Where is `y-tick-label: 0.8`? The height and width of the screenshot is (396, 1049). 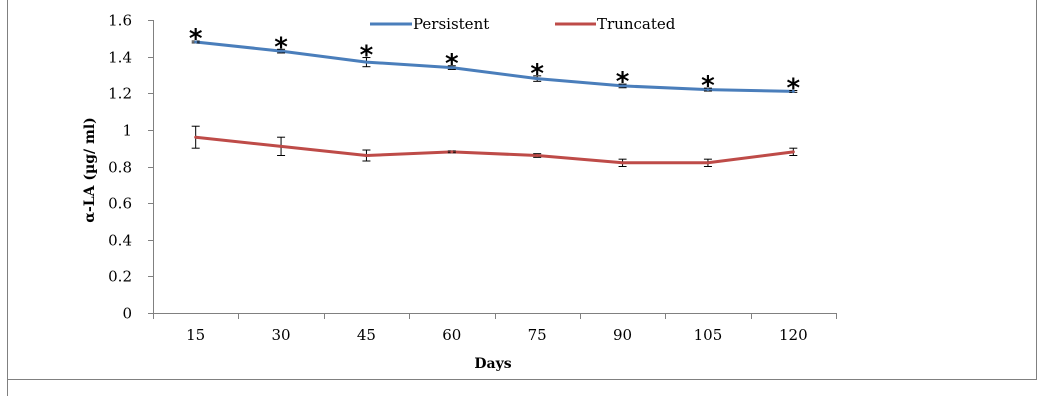
y-tick-label: 0.8 is located at coordinates (120, 168).